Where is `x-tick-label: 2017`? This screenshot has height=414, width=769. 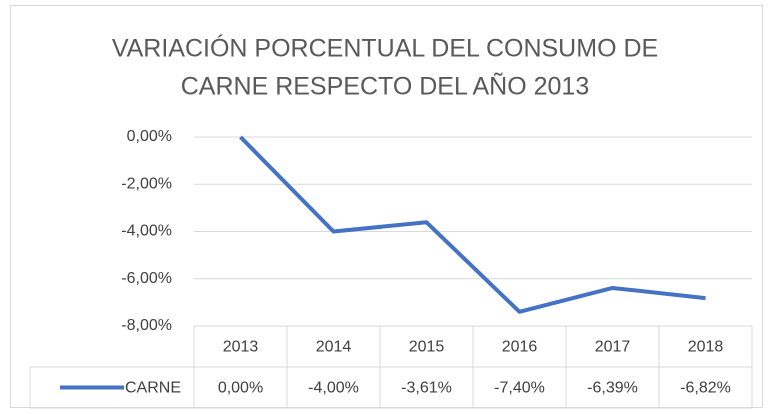 x-tick-label: 2017 is located at coordinates (613, 347).